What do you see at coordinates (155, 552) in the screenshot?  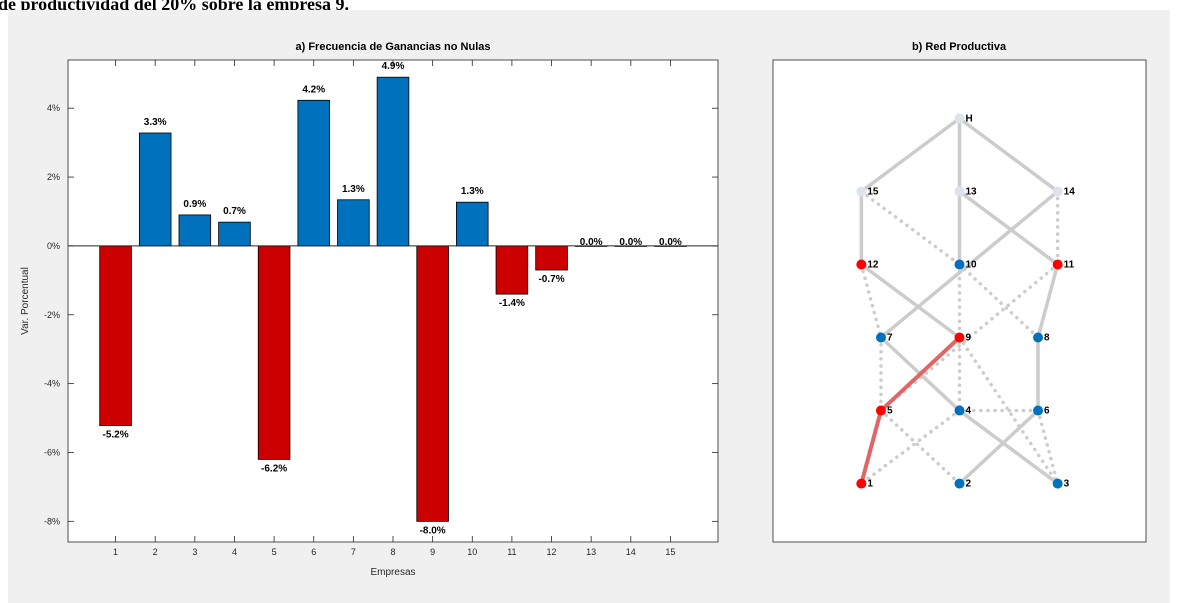 I see `x-tick-label: 2` at bounding box center [155, 552].